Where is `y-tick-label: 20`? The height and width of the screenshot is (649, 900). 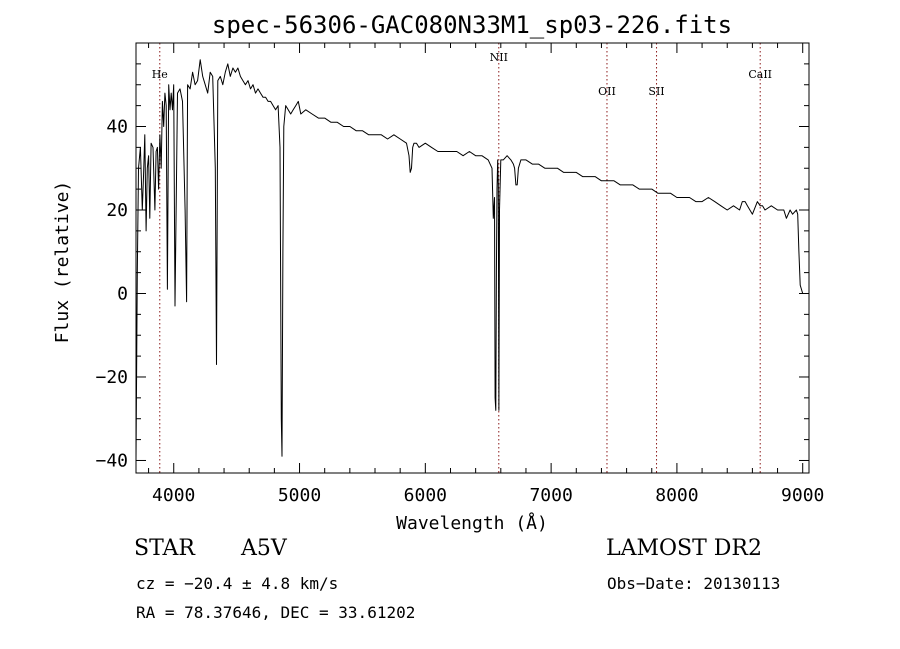 y-tick-label: 20 is located at coordinates (117, 210).